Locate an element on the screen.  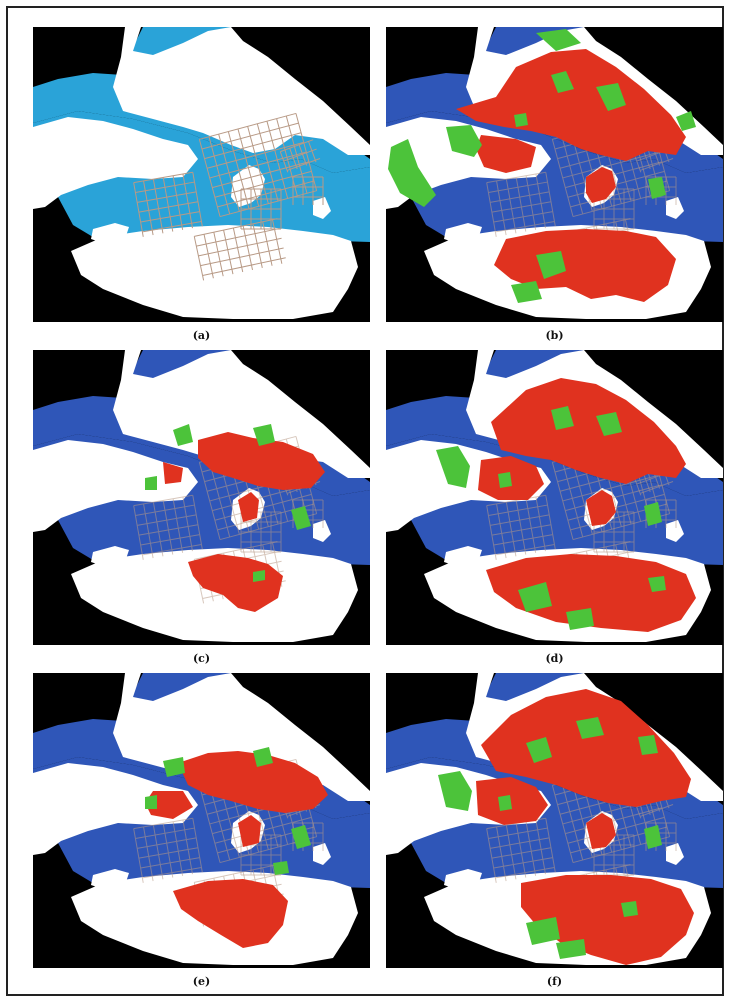
panel-caption-c: (c) is located at coordinates (201, 658).